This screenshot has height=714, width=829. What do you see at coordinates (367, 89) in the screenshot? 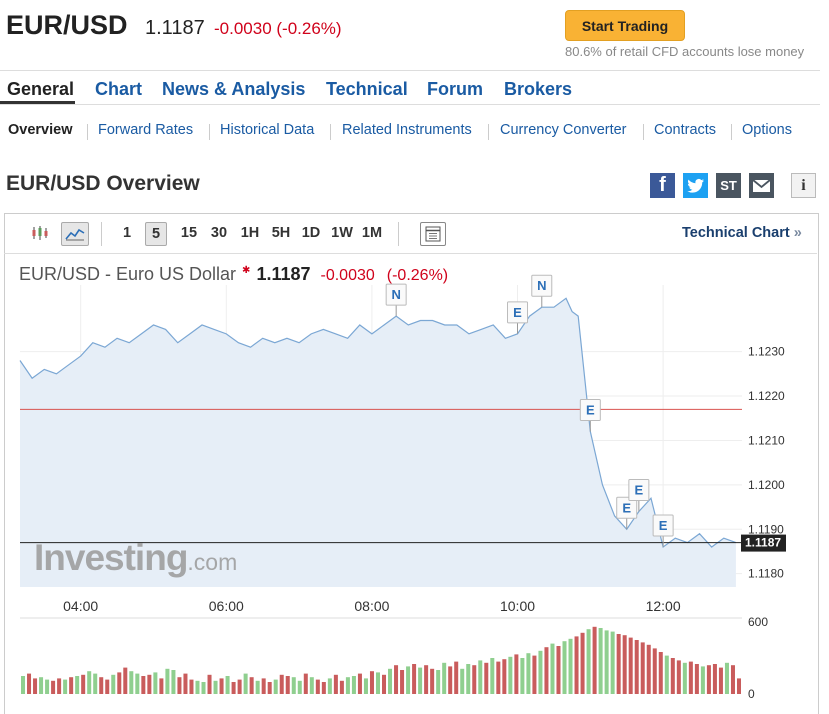
I see `tab-technical: Technical` at bounding box center [367, 89].